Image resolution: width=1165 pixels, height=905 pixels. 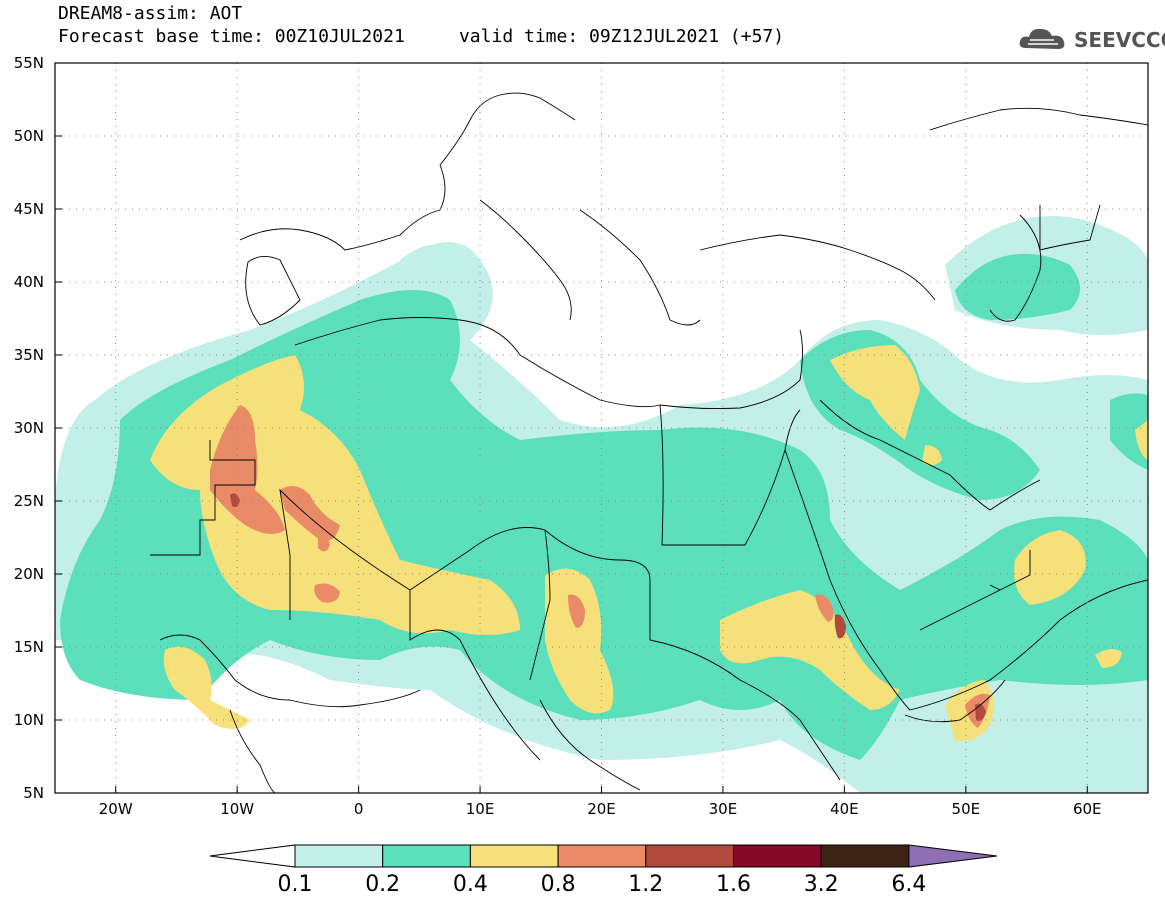 I want to click on lat-tick-label: 10N, so click(x=28, y=720).